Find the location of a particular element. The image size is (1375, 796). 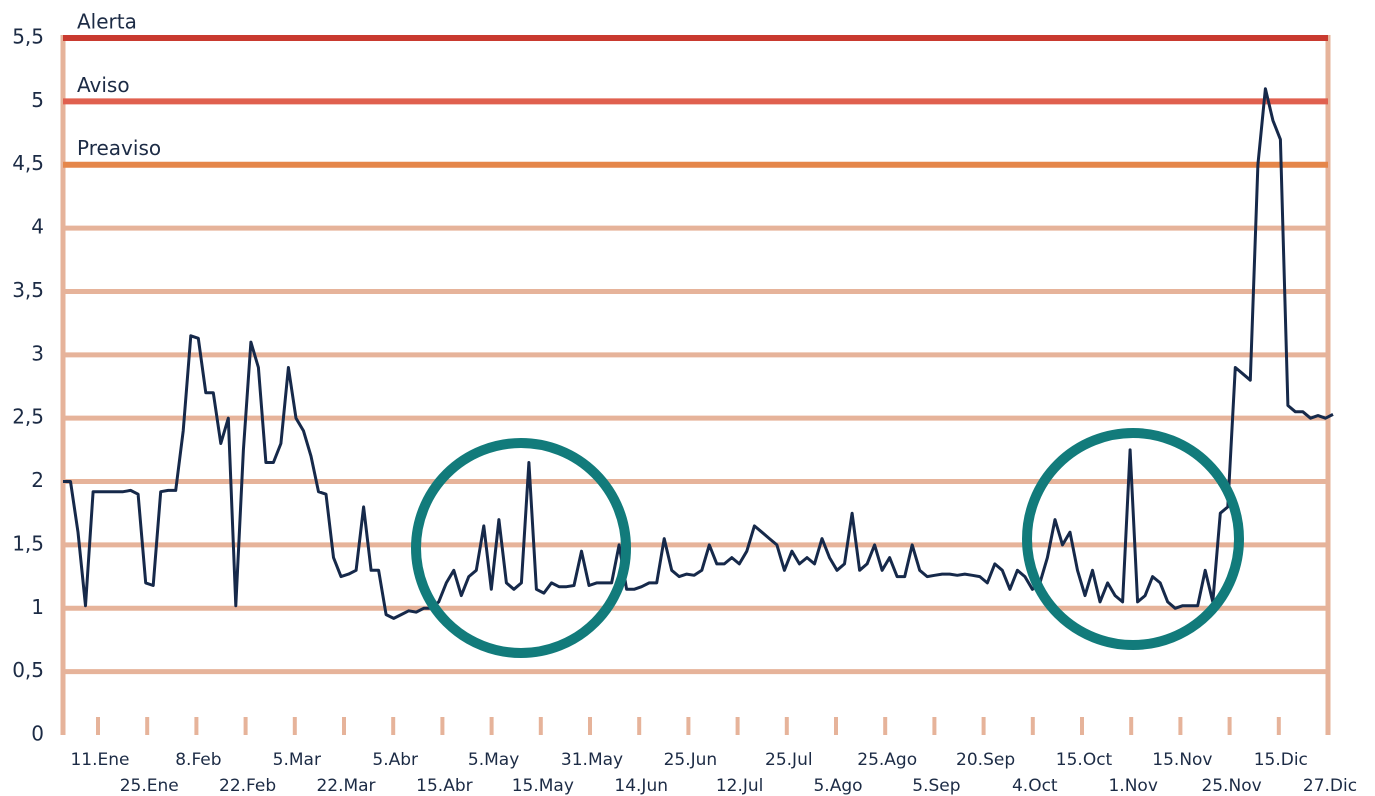

x-tick-label: 8.Feb is located at coordinates (198, 760).